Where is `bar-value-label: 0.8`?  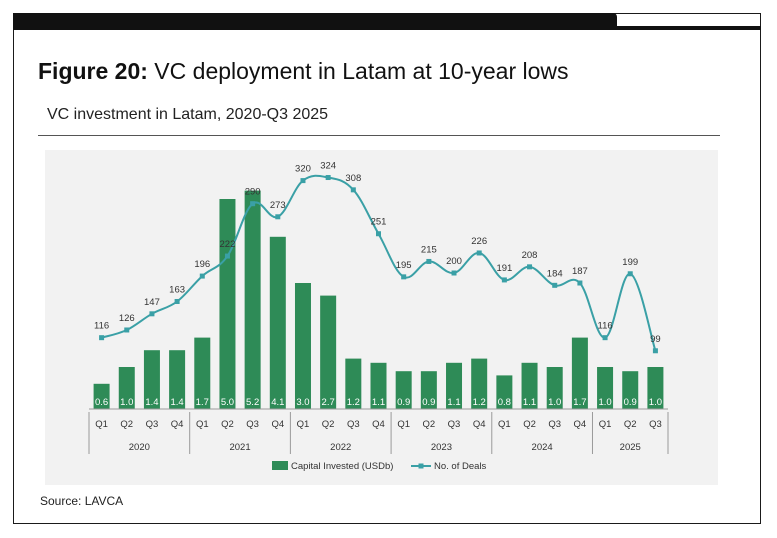 bar-value-label: 0.8 is located at coordinates (504, 402).